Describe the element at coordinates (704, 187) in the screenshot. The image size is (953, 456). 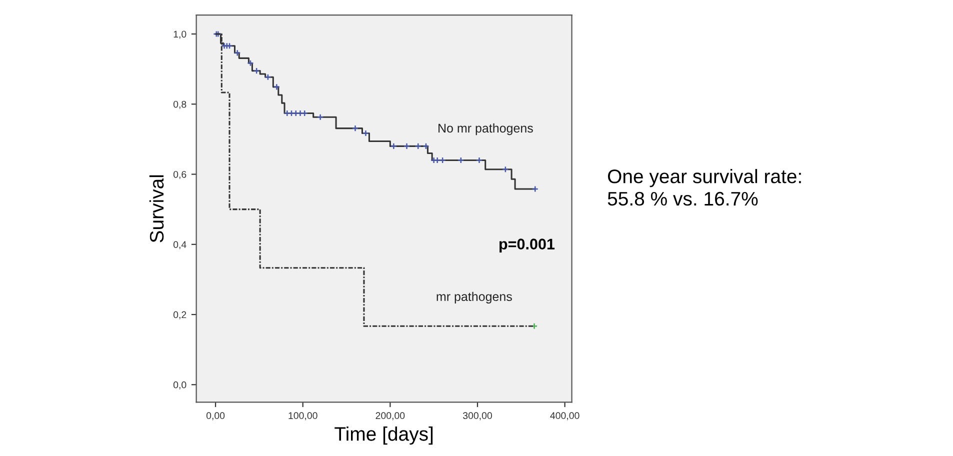
I see `text: One year survival rate: 55.8 % vs. 16.7%` at that location.